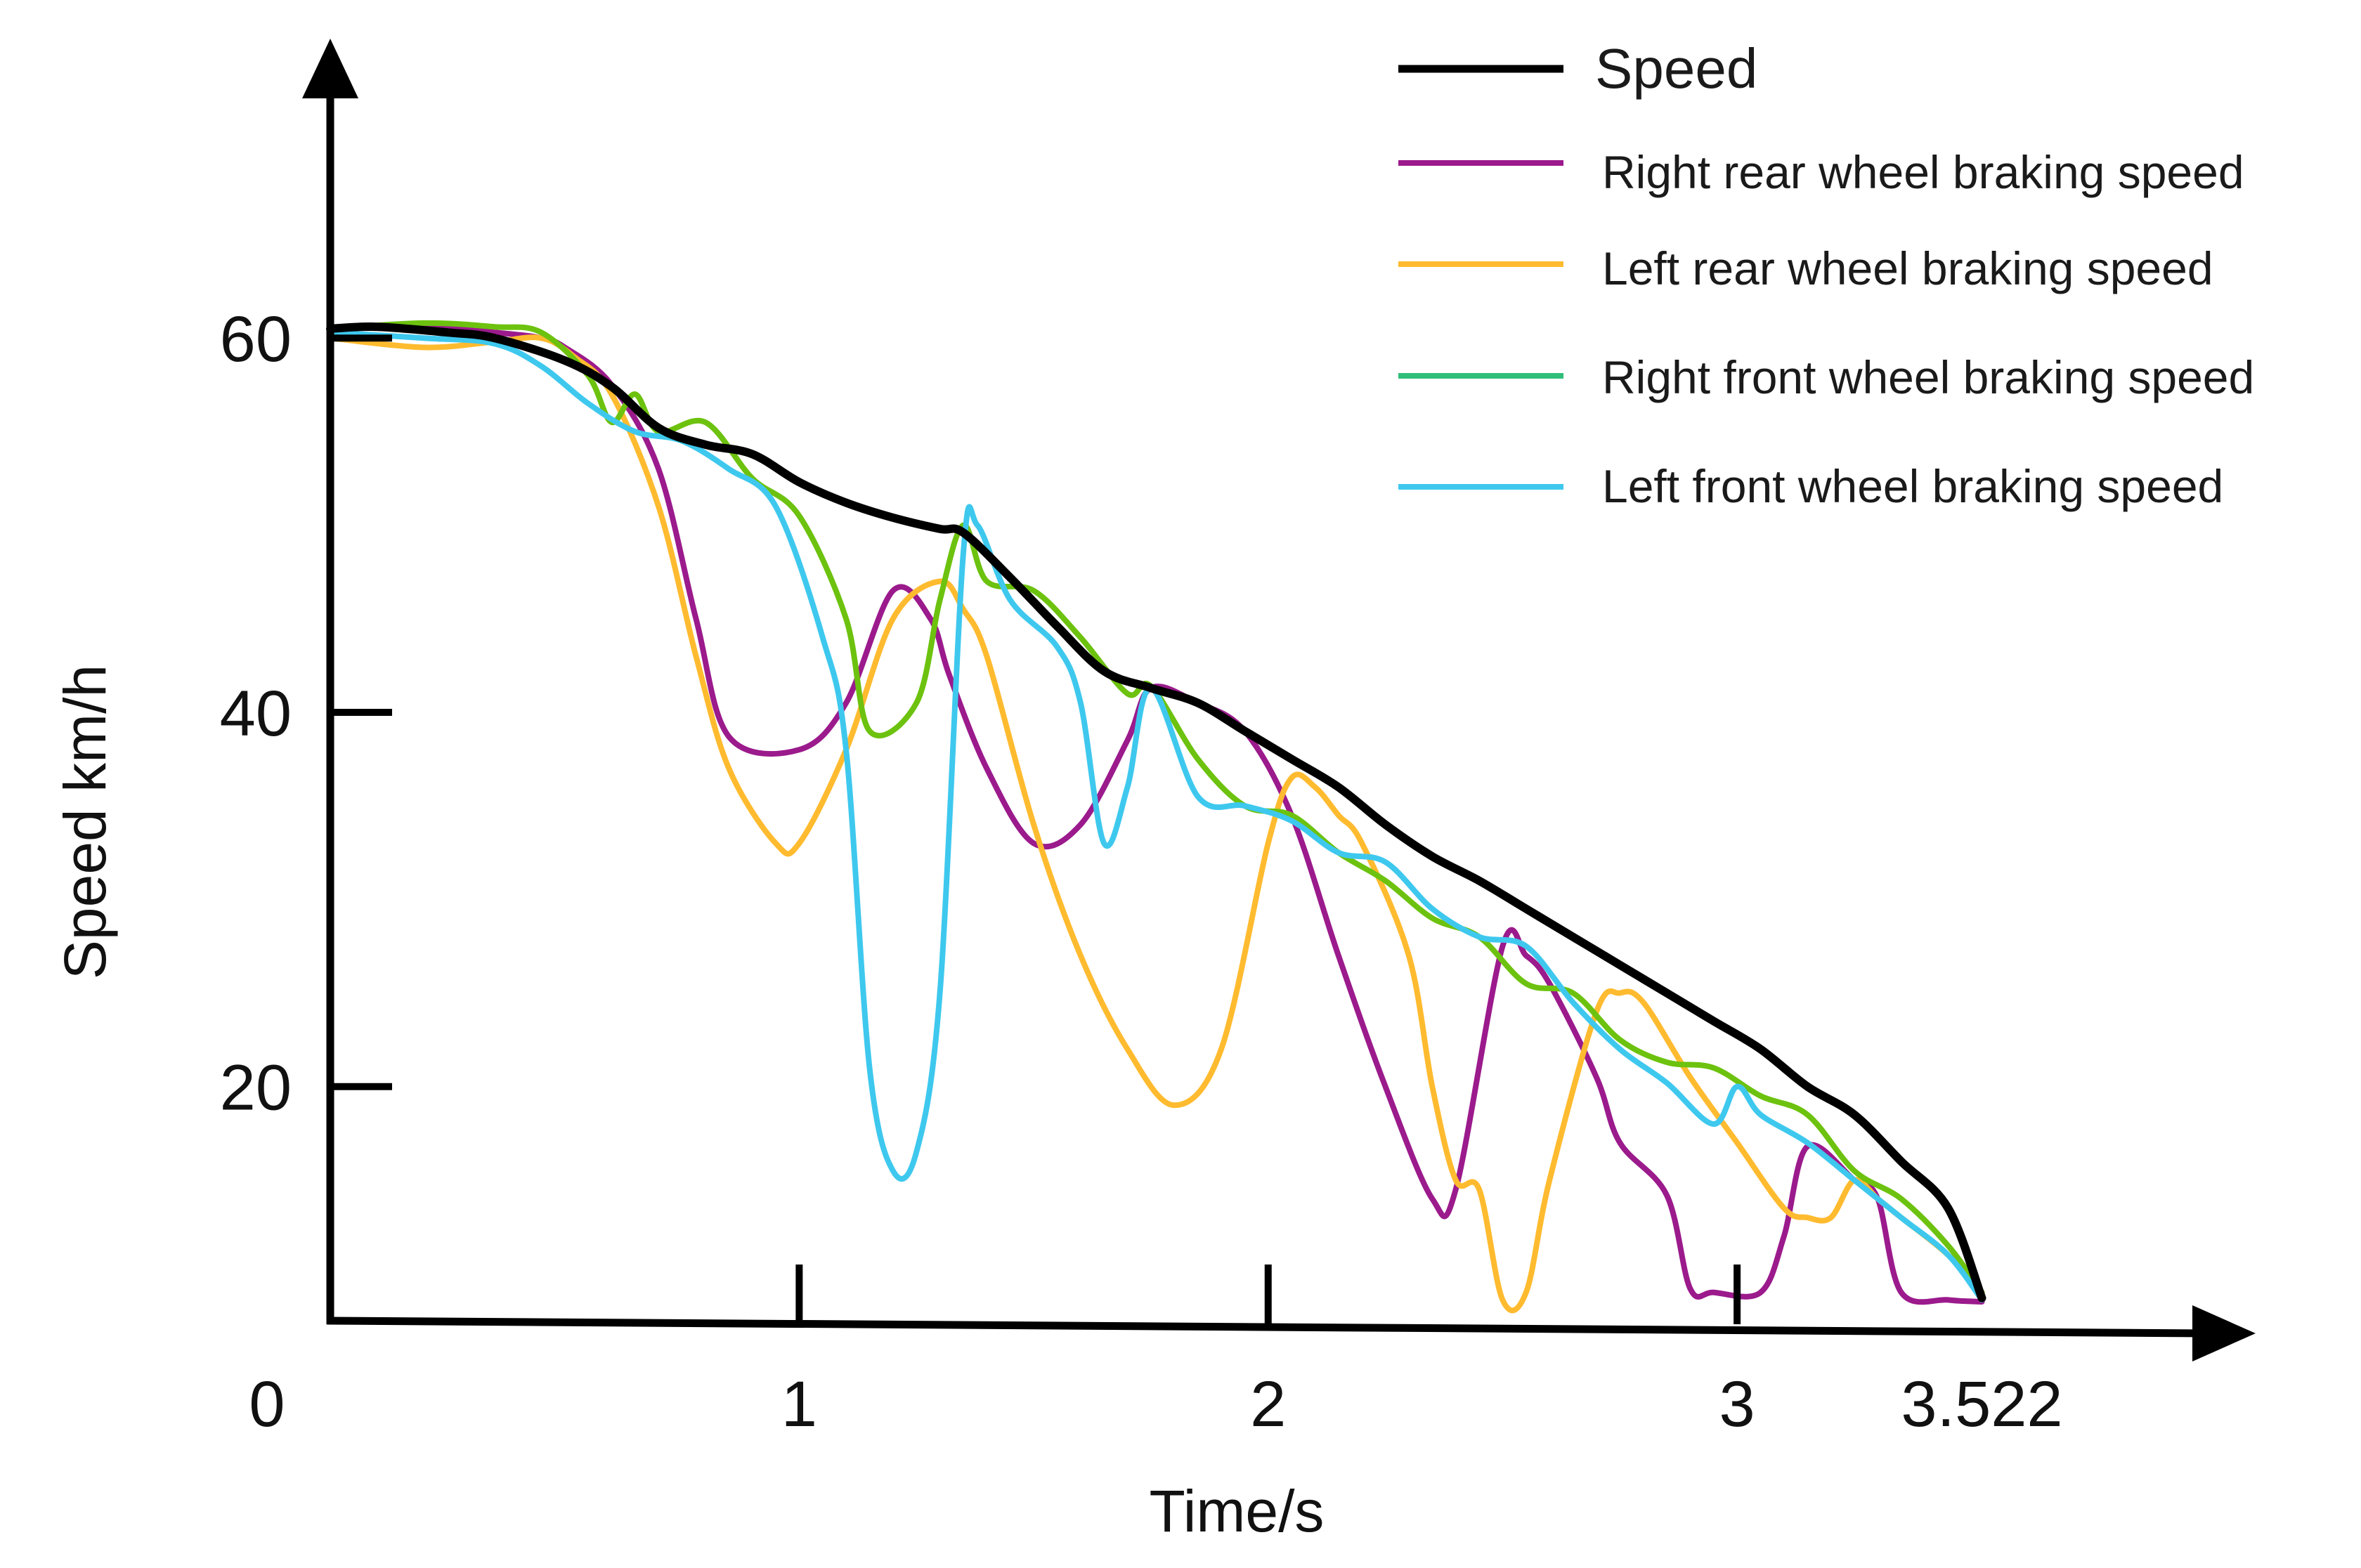  I want to click on x-axis, so click(1266, 1327).